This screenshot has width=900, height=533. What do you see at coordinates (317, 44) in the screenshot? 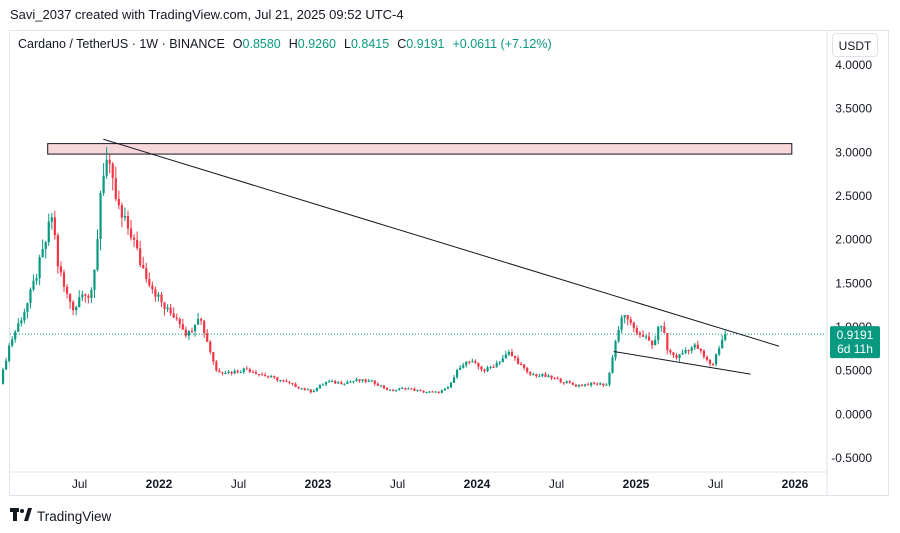
I see `high-value: 0.9260` at bounding box center [317, 44].